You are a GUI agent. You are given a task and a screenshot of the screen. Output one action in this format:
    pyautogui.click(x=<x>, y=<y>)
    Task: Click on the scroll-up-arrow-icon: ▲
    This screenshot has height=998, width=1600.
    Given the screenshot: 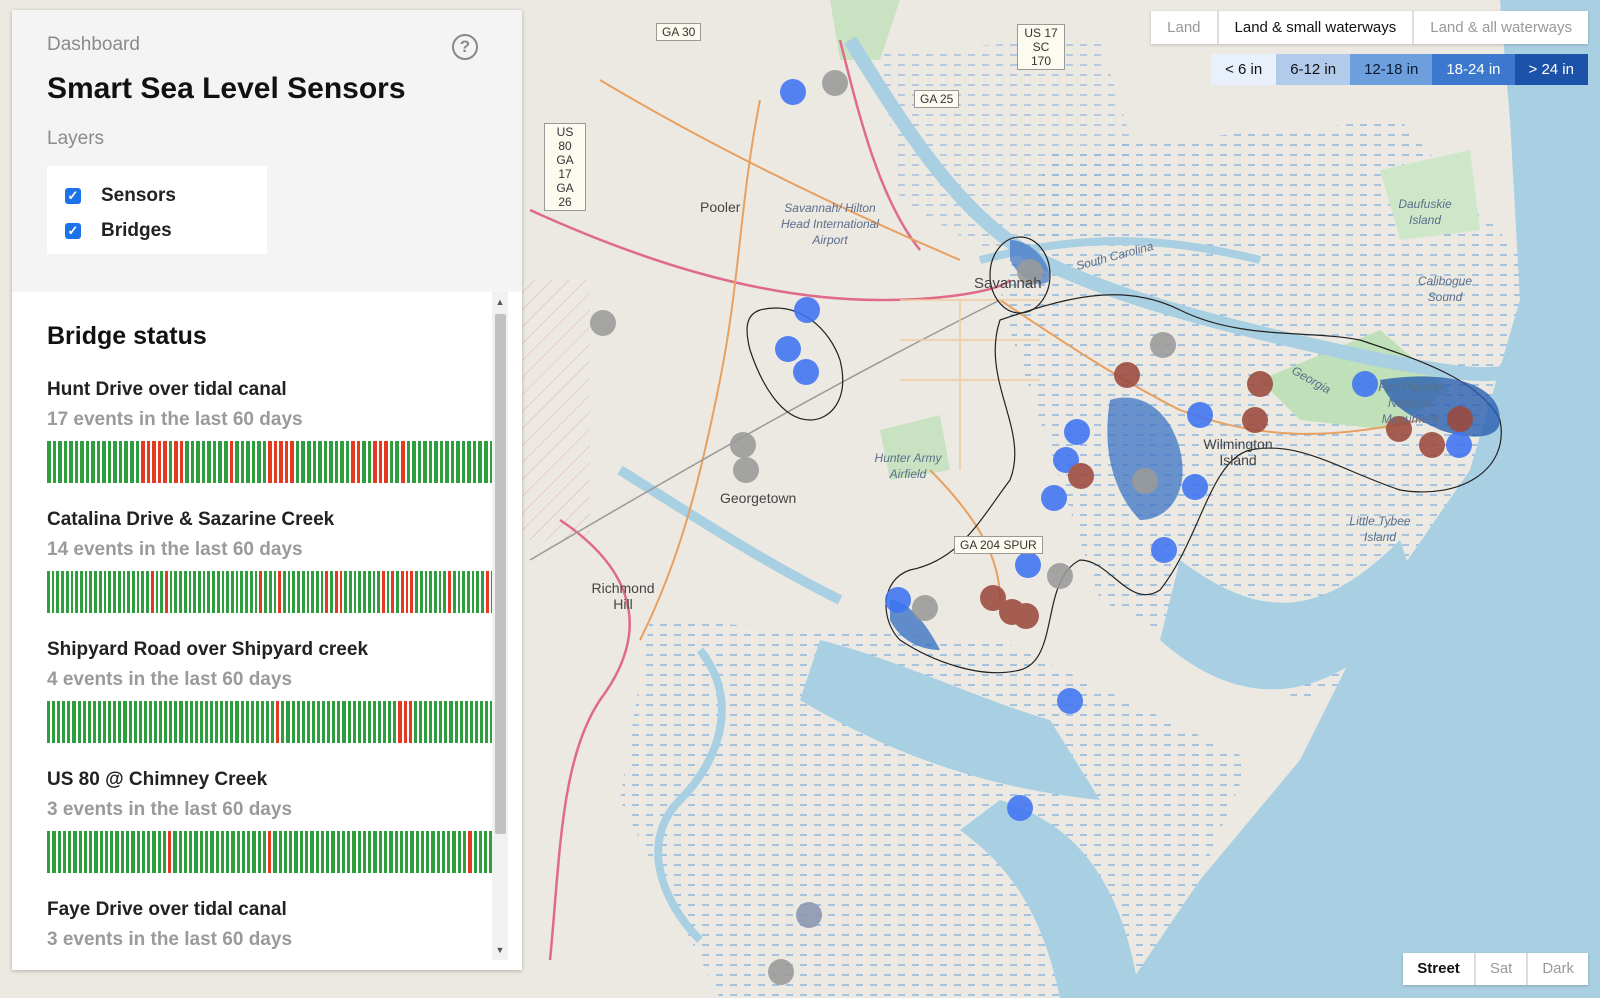 What is the action you would take?
    pyautogui.click(x=500, y=302)
    